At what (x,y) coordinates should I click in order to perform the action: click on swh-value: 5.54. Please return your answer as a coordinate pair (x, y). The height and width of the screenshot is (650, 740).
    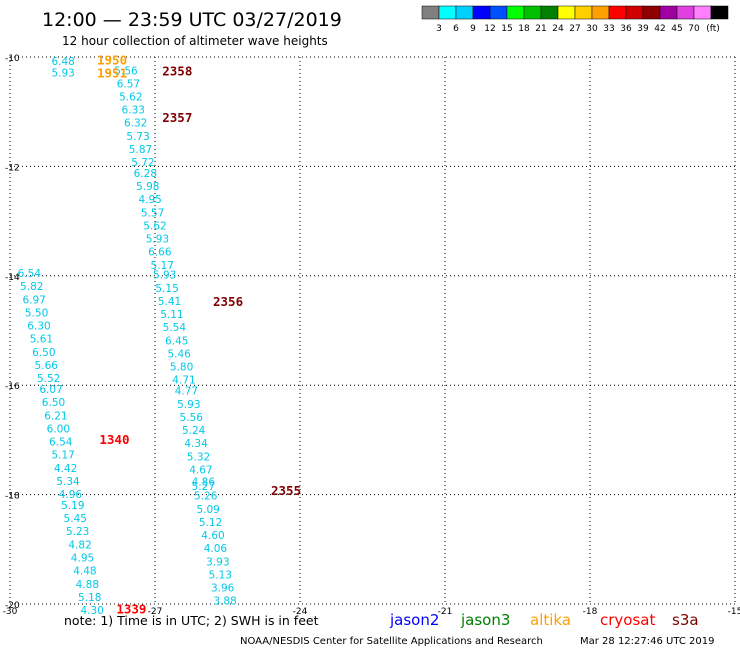
    Looking at the image, I should click on (175, 328).